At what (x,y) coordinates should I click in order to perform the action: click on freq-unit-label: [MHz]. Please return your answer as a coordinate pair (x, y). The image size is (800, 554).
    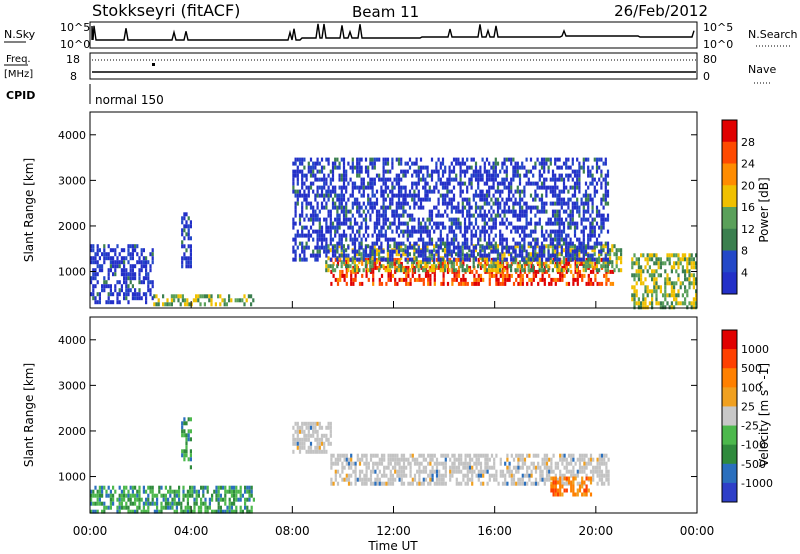
    Looking at the image, I should click on (18, 74).